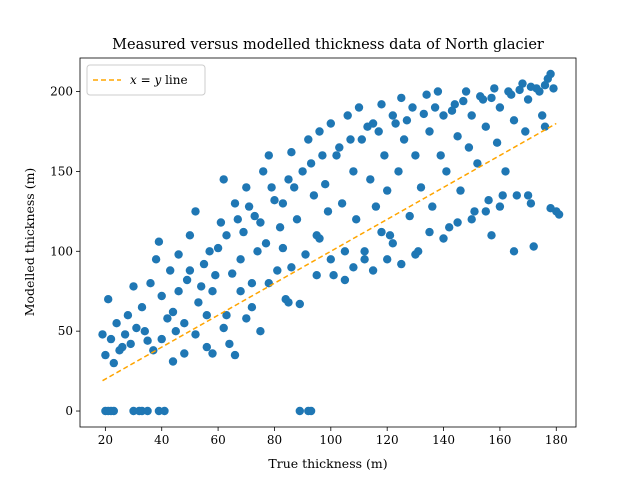 This screenshot has width=640, height=480. Describe the element at coordinates (327, 463) in the screenshot. I see `x-axis-label: True thickness (m)` at that location.